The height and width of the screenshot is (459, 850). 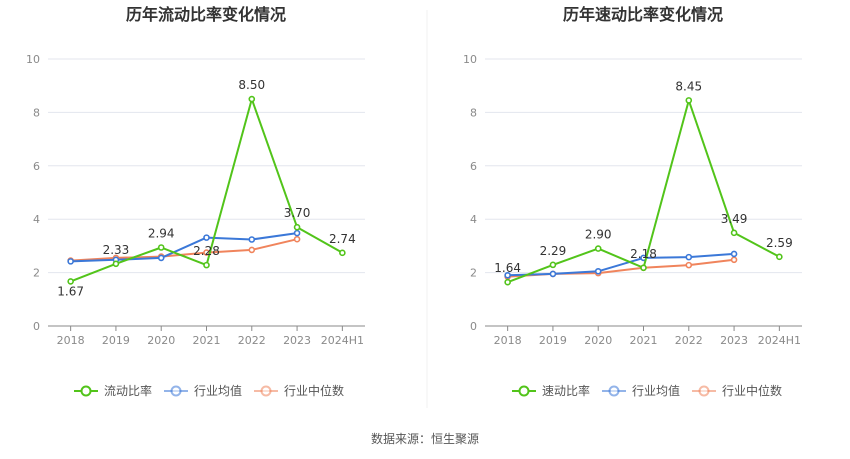 I want to click on legend-item: 速动比率, so click(x=551, y=390).